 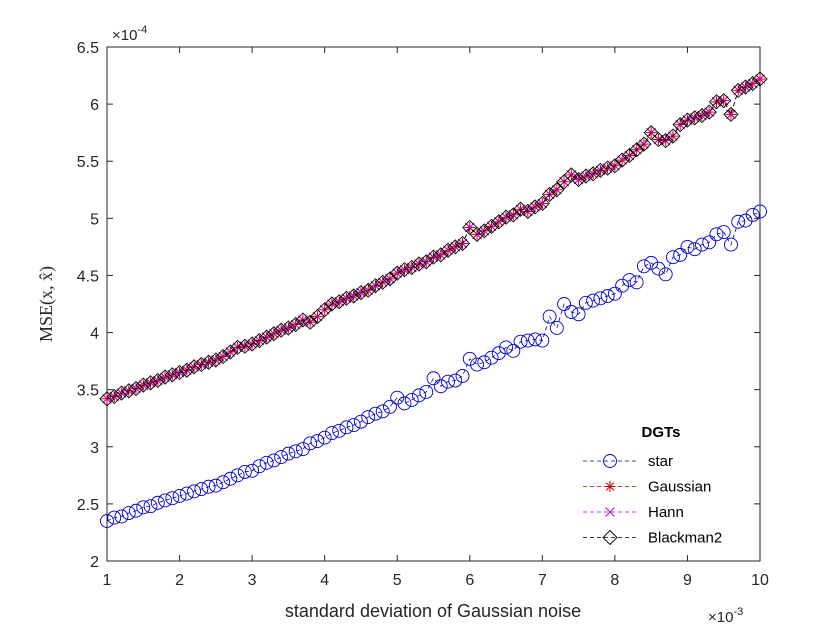 What do you see at coordinates (88, 48) in the screenshot?
I see `y-tick-label: 6.5` at bounding box center [88, 48].